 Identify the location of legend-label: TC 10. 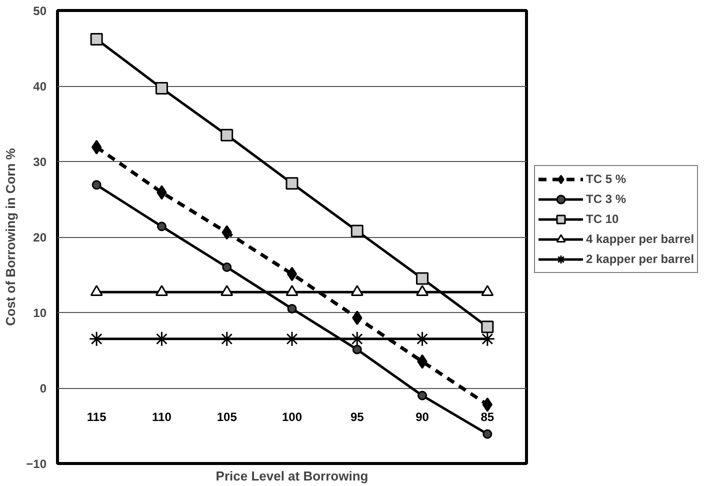
(602, 219).